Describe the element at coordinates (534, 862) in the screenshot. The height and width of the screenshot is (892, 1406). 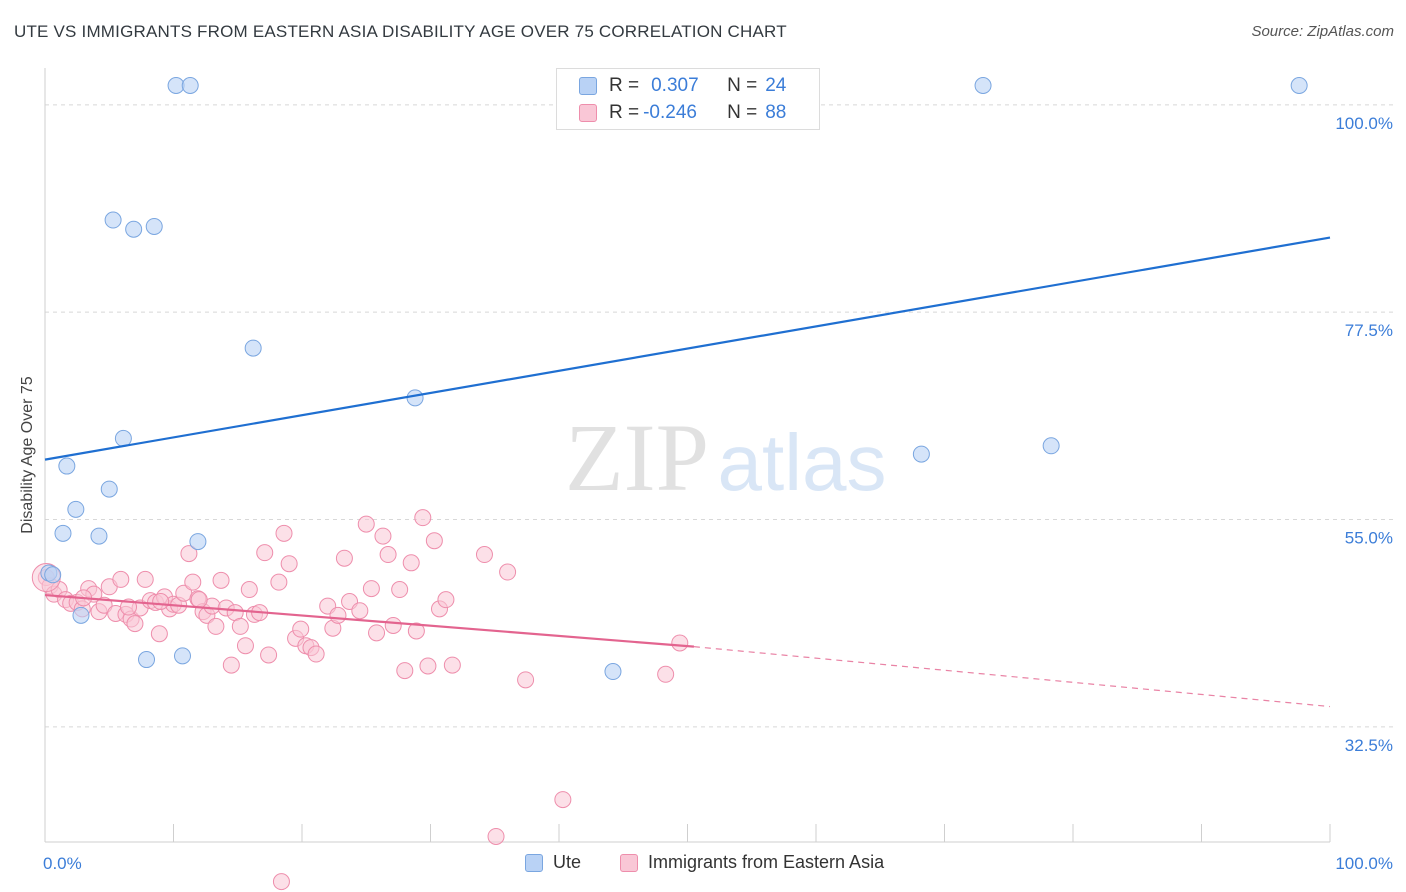
I see `ute-legend-swatch` at that location.